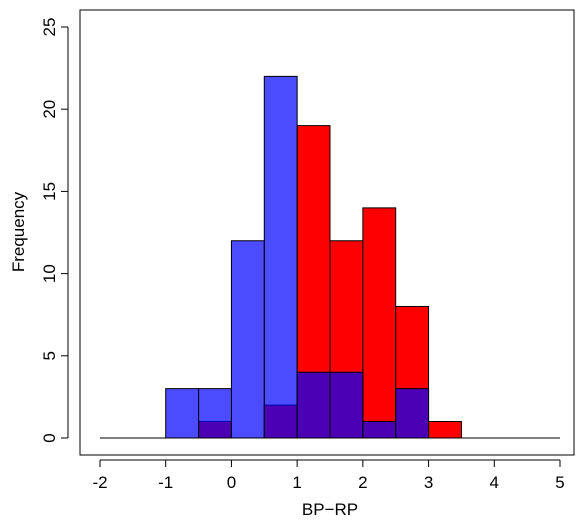  What do you see at coordinates (494, 482) in the screenshot?
I see `x-tick-label: 4` at bounding box center [494, 482].